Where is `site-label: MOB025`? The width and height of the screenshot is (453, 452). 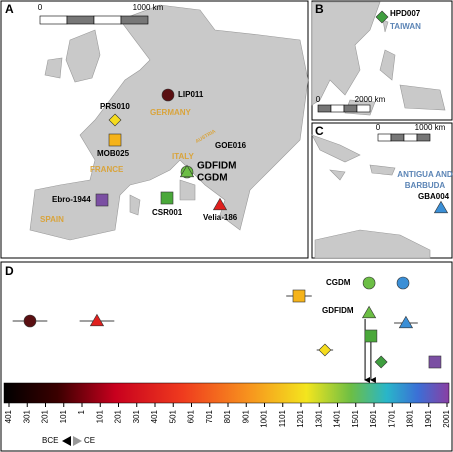 site-label: MOB025 is located at coordinates (113, 153).